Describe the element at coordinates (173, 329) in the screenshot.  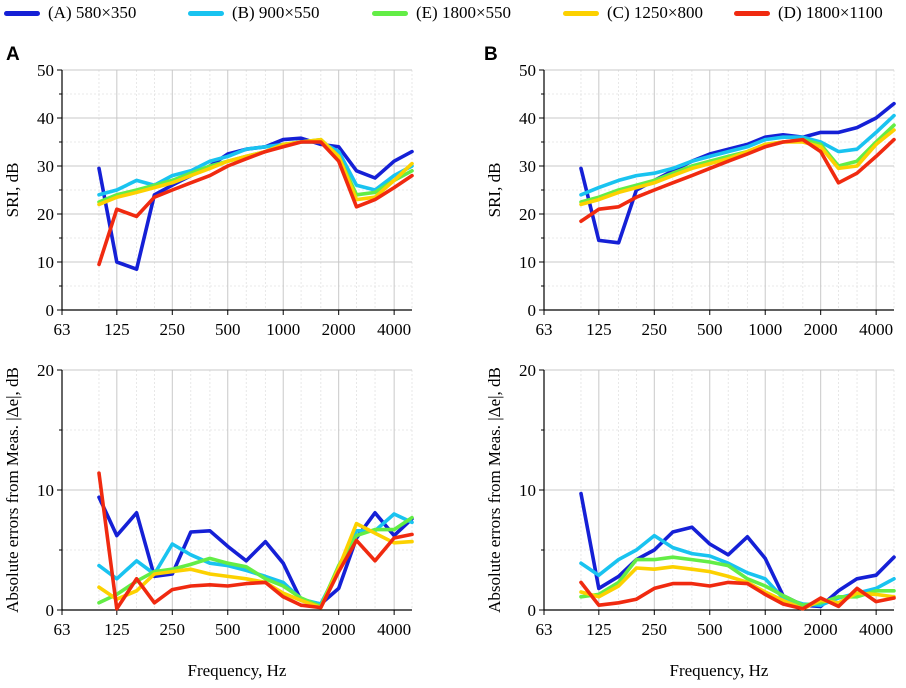
I see `x-tick-label-a-top: 250` at that location.